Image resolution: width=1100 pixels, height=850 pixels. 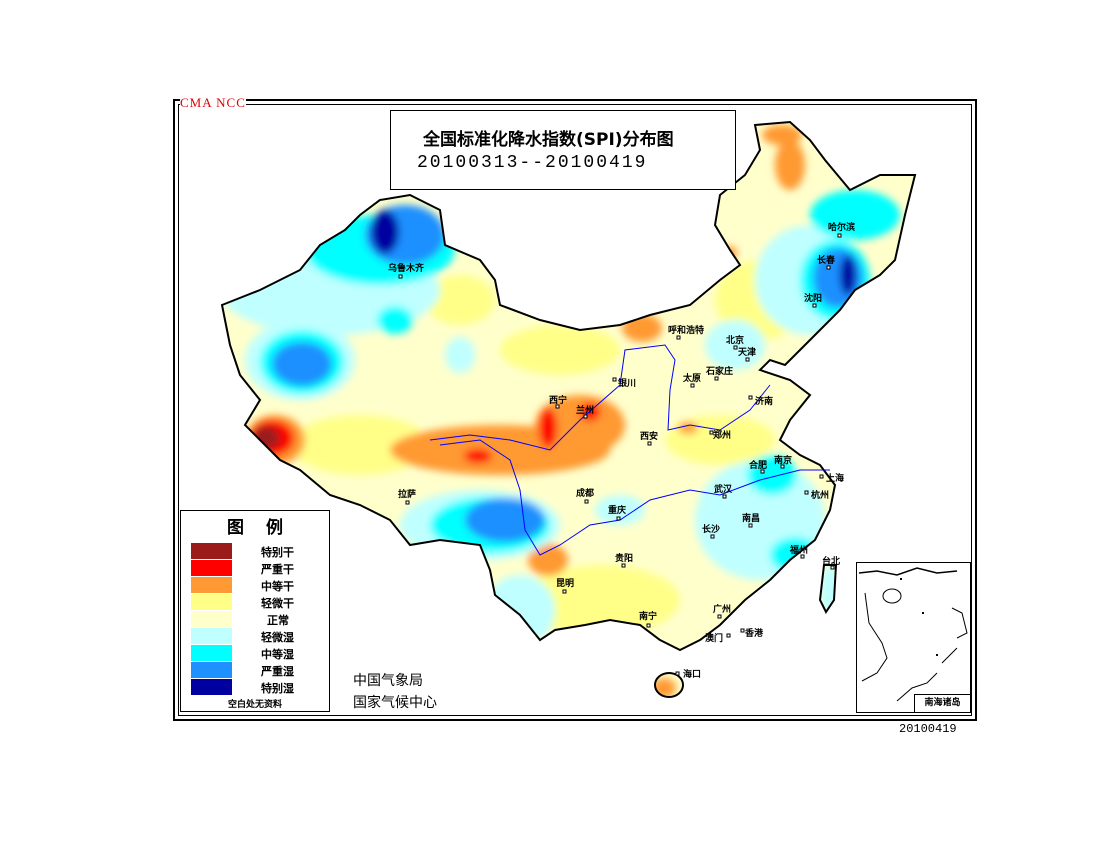 What do you see at coordinates (711, 529) in the screenshot?
I see `city-label: 长沙` at bounding box center [711, 529].